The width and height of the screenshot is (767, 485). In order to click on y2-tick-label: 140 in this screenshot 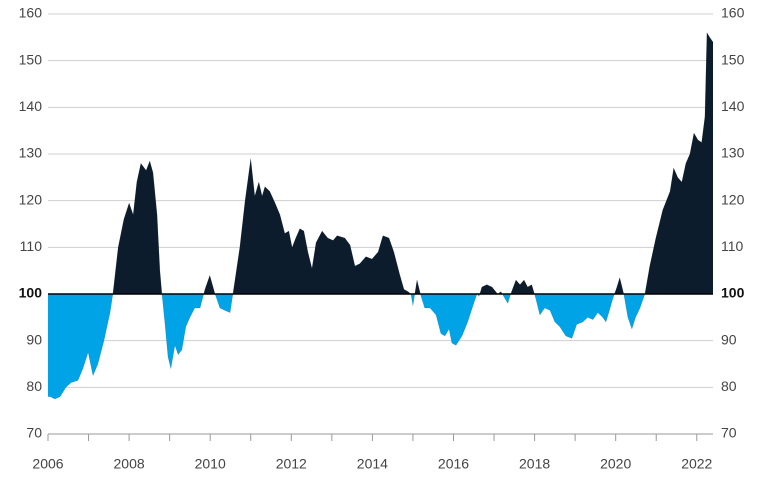, I will do `click(733, 106)`.